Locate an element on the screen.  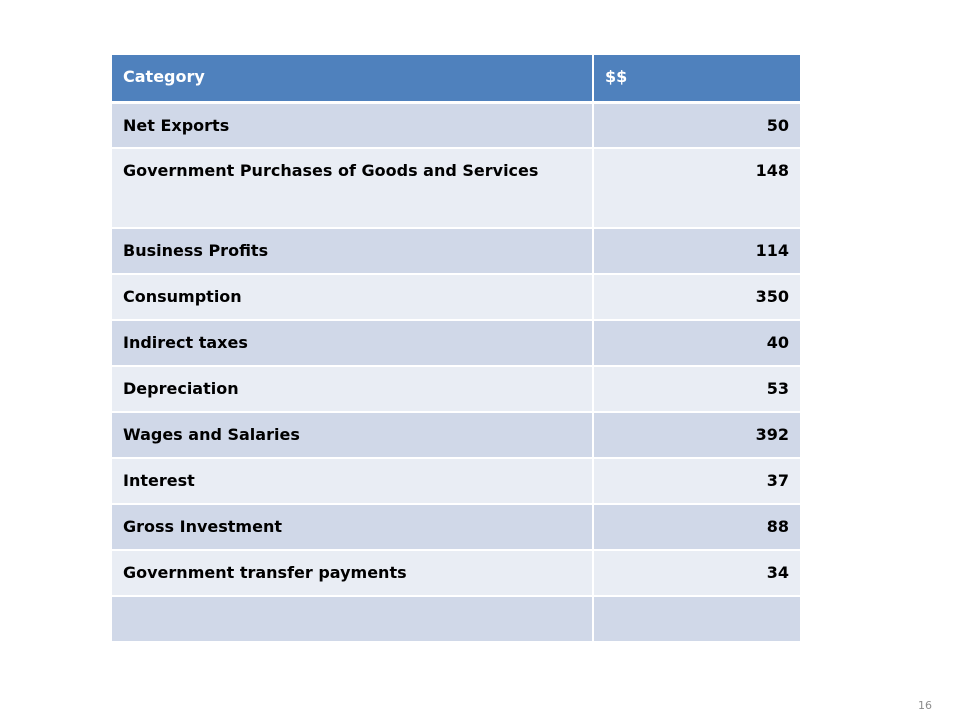
cell-category: Interest is located at coordinates (353, 481).